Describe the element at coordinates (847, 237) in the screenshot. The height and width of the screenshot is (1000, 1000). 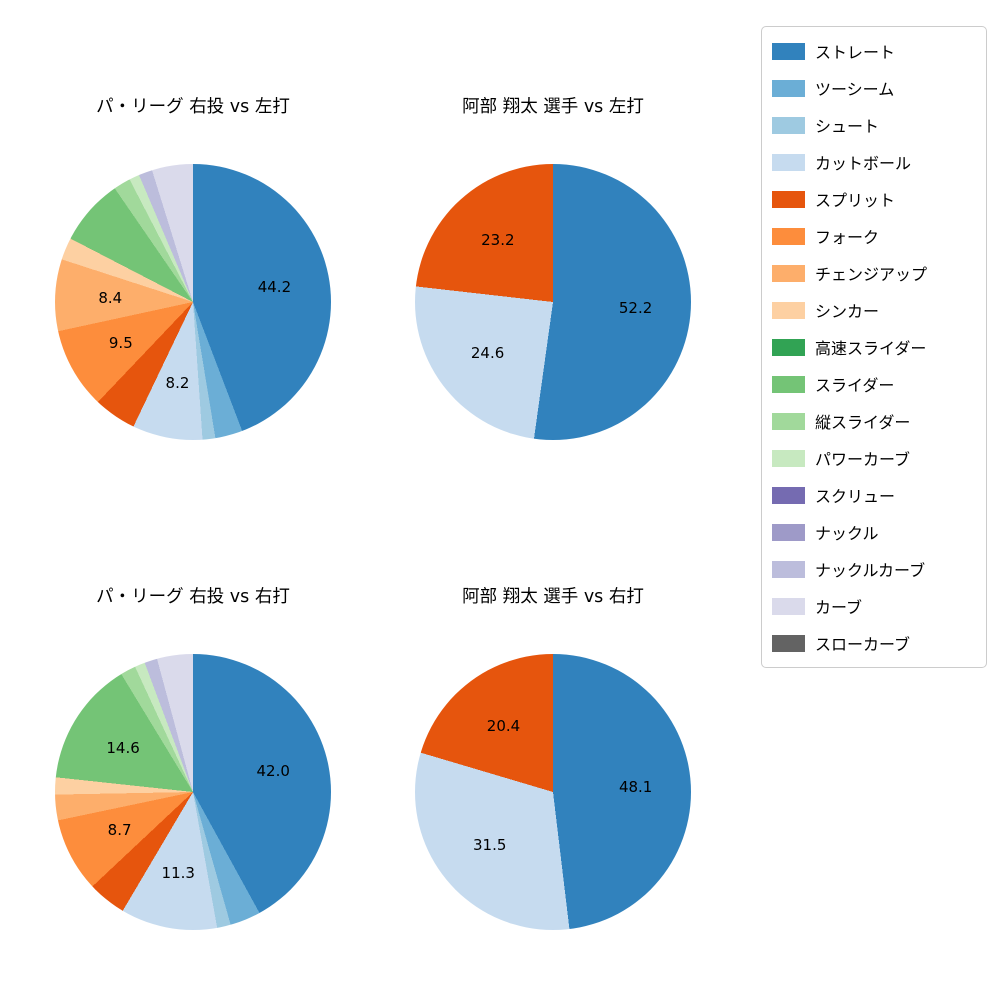
I see `legend-label: フォーク` at that location.